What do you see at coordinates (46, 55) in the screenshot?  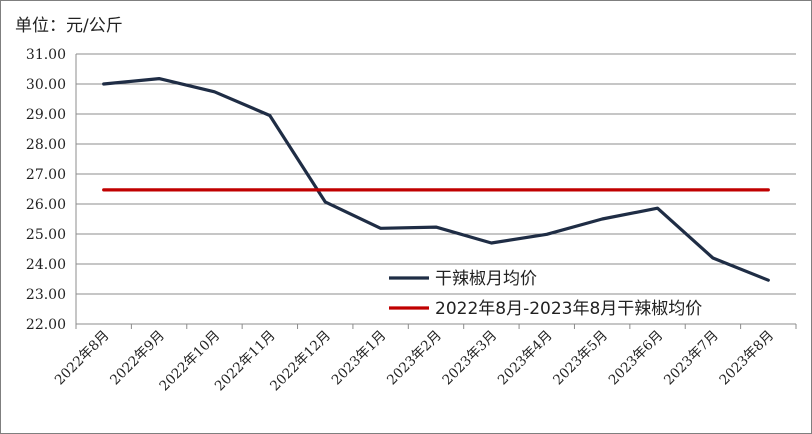 I see `y-tick-label: 31.00` at bounding box center [46, 55].